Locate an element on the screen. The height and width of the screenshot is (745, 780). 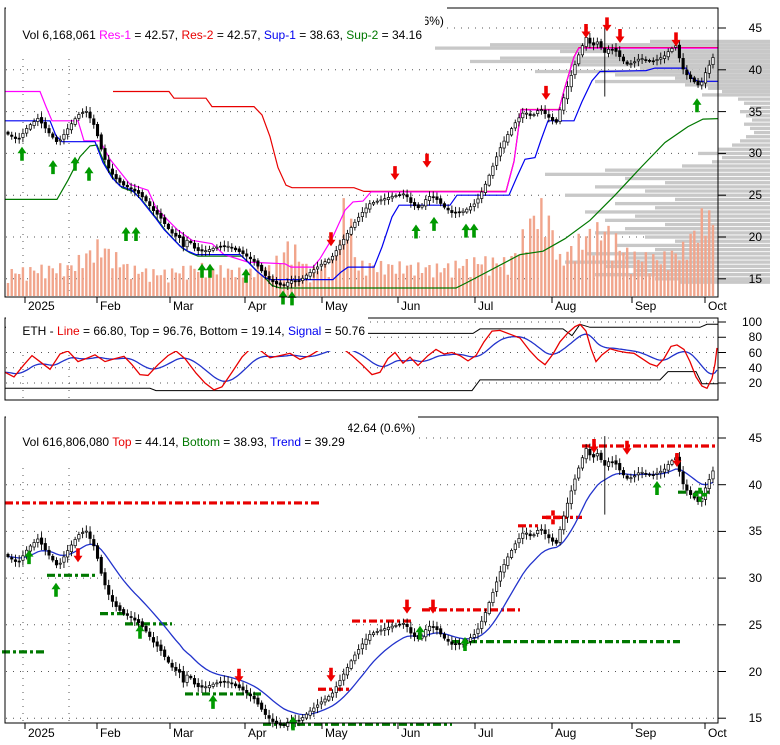
res1-label: Res-1 is located at coordinates (115, 35).